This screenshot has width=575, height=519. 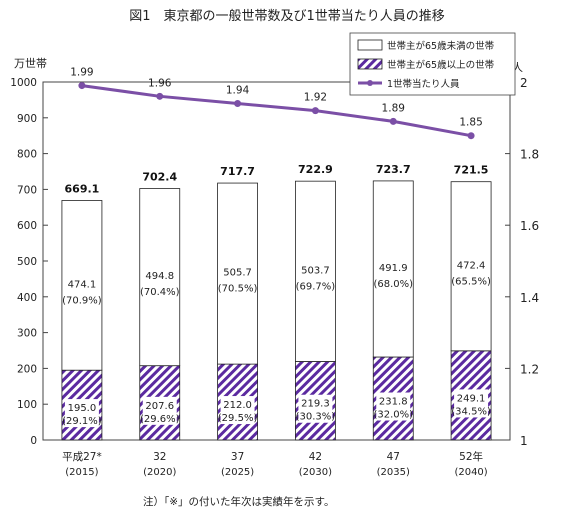 What do you see at coordinates (315, 457) in the screenshot?
I see `x-tick-label: 42` at bounding box center [315, 457].